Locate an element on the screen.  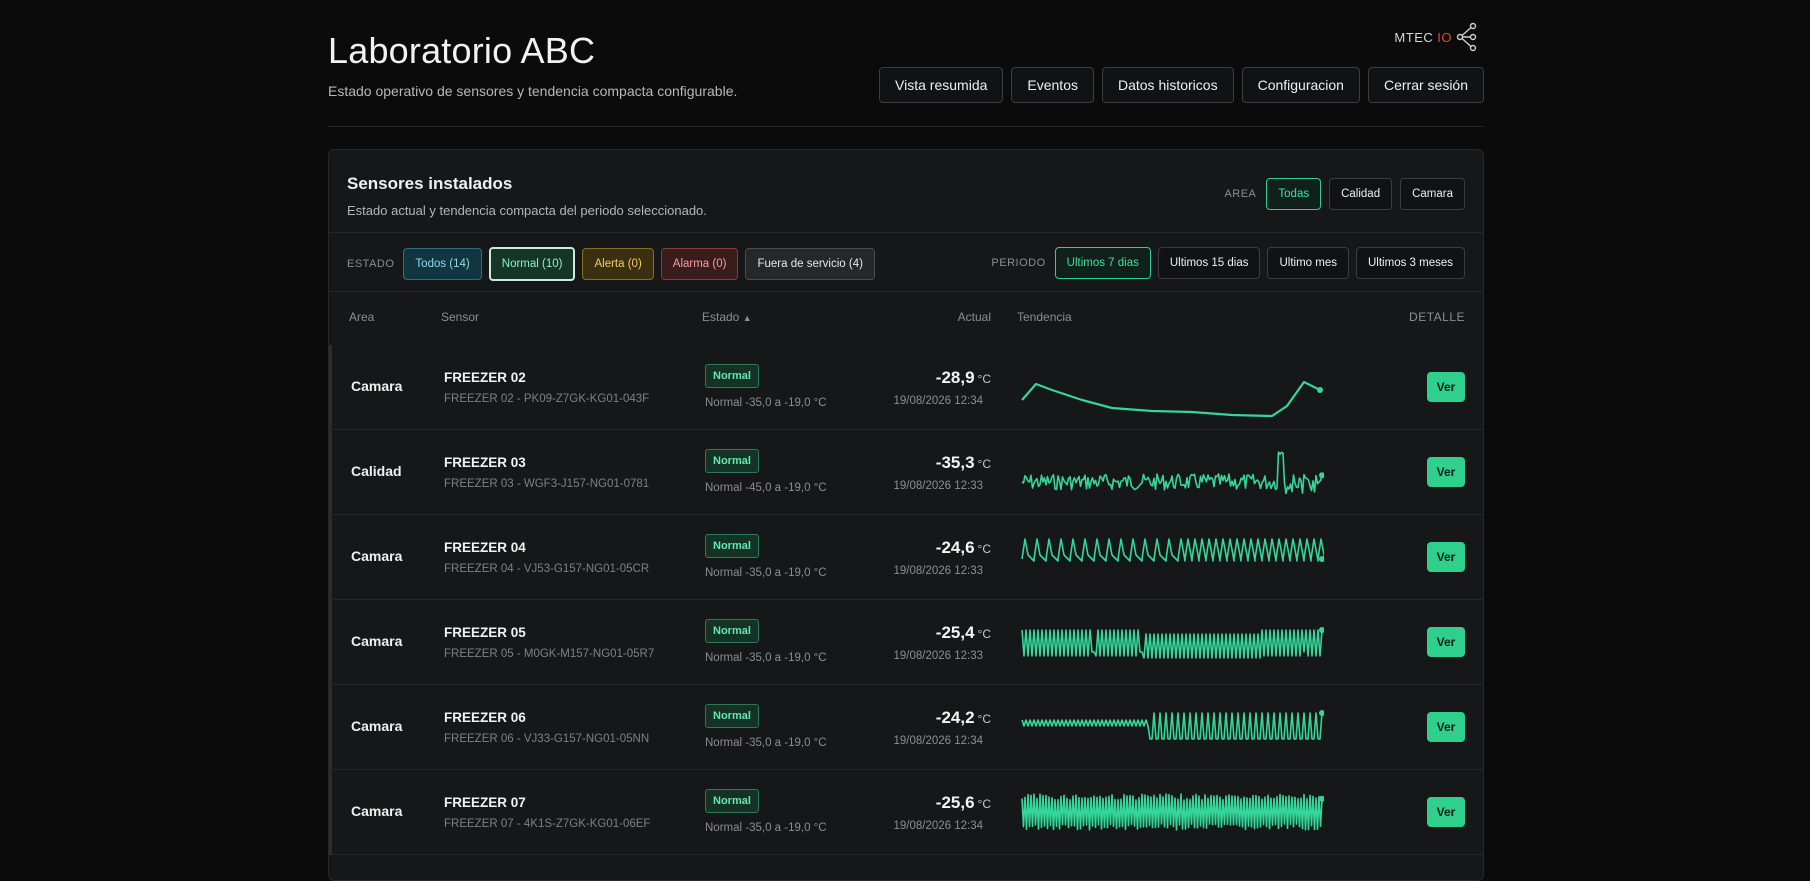
row-sensor-id: FREEZER 02 - PK09-Z7GK-KG01-043F is located at coordinates (546, 399).